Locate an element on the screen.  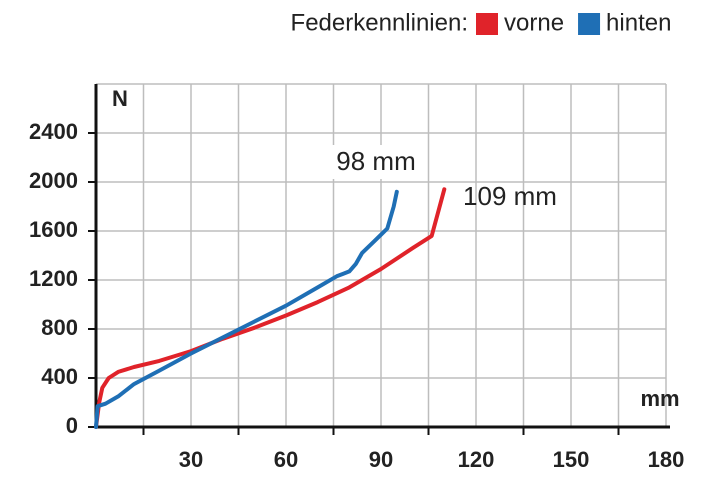
legend-label: vorne is located at coordinates (534, 22).